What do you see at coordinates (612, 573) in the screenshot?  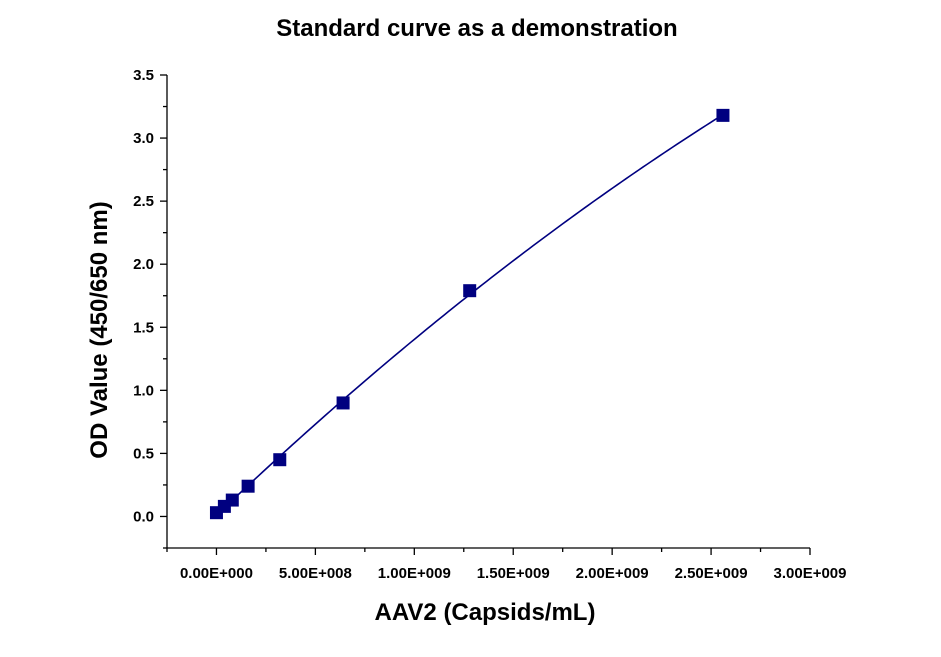 I see `x-tick-label: 2.00E+009` at bounding box center [612, 573].